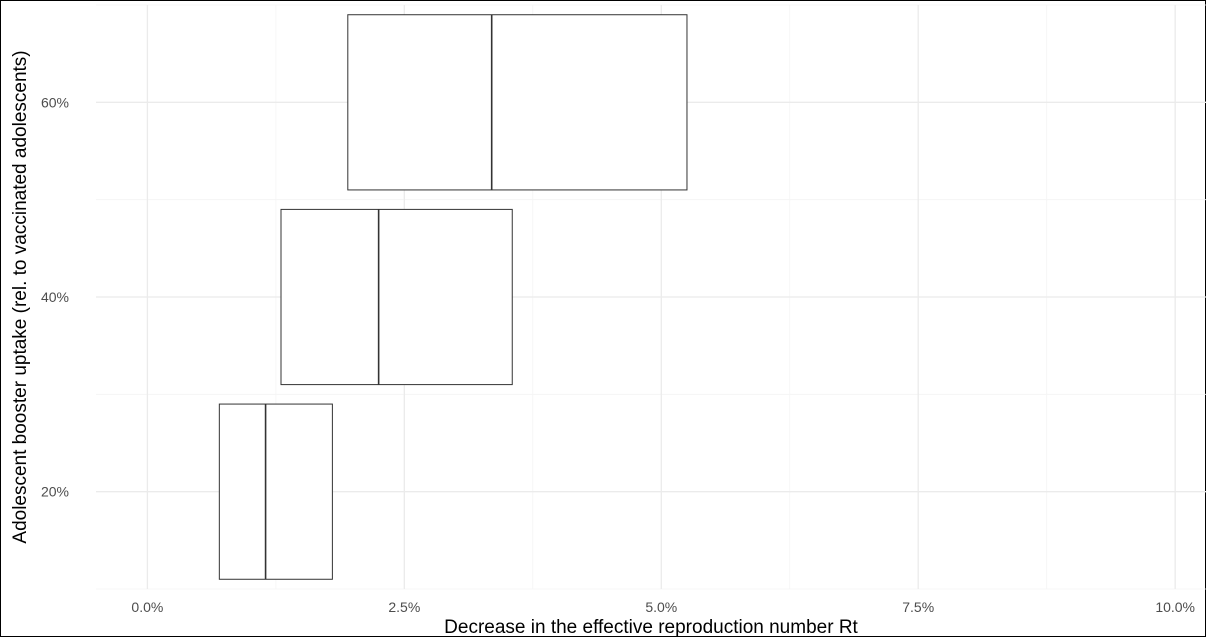  I want to click on x-axis-ticks: 0.0% 2.5% 5.0% 7.5% 10.0%, so click(663, 607).